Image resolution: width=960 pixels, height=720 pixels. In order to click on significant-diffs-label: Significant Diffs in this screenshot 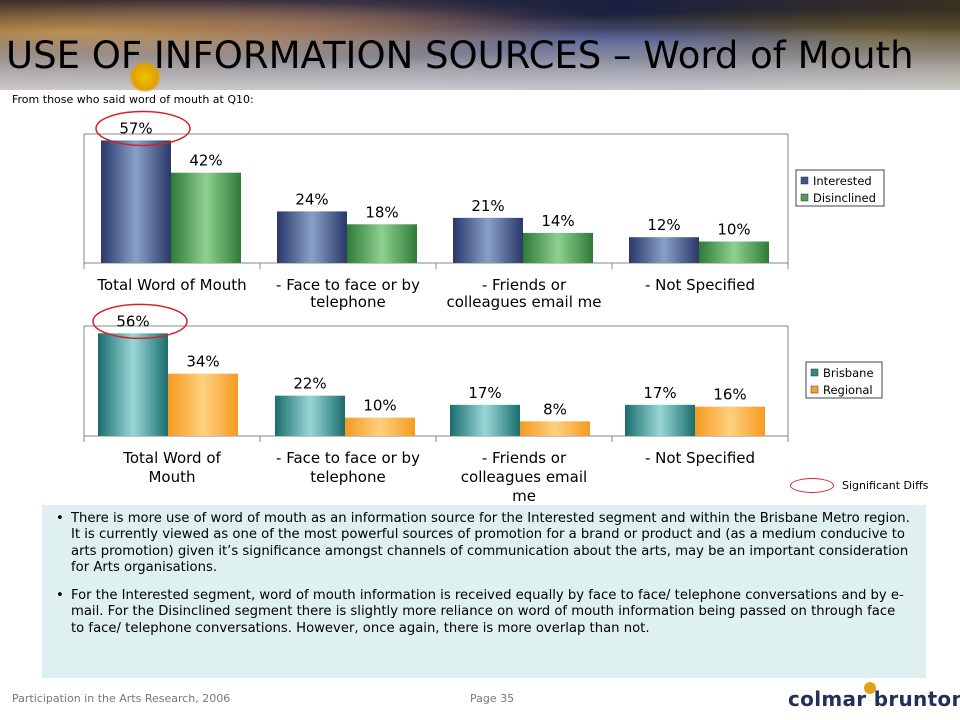, I will do `click(885, 485)`.